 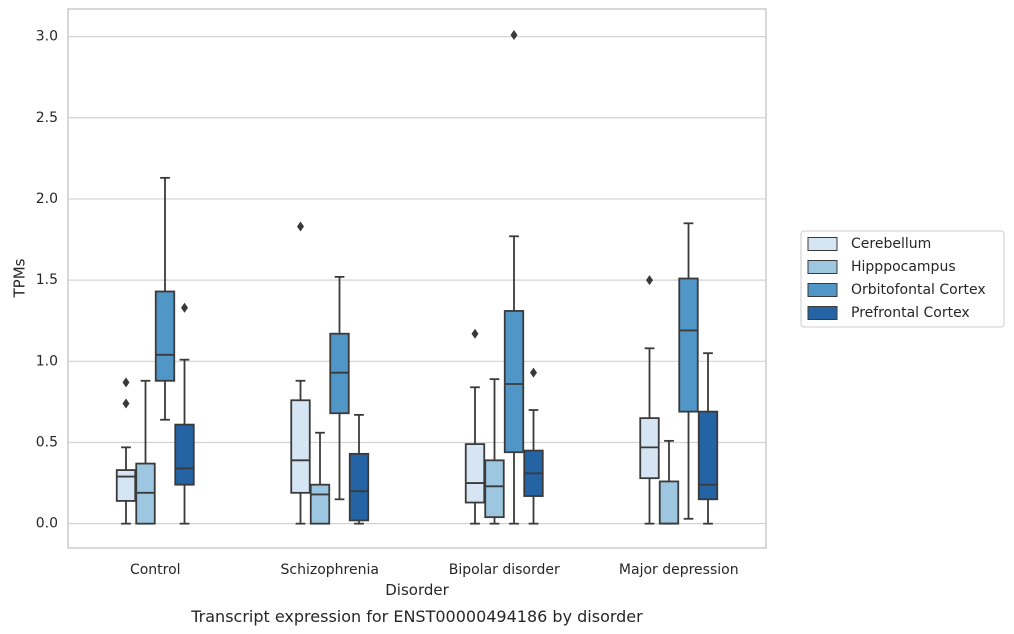 I want to click on x-tick-label: Bipolar disorder, so click(x=504, y=570).